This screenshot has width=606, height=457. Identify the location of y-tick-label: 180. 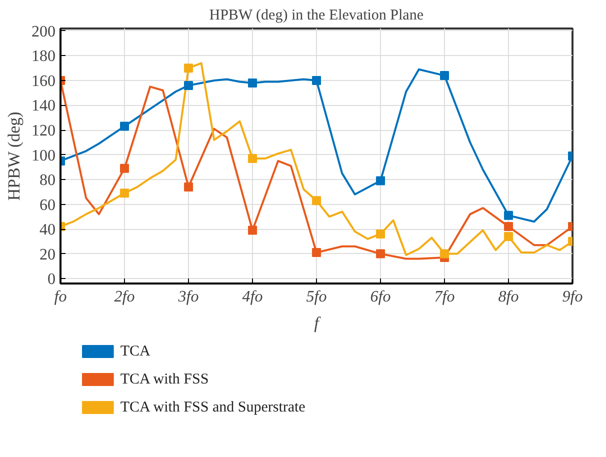
(44, 57).